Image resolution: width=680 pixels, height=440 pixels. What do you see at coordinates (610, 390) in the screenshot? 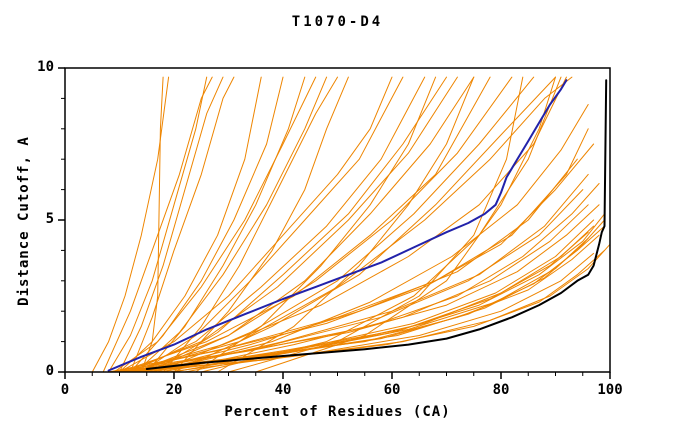
I see `x-tick-label: 100` at bounding box center [610, 390].